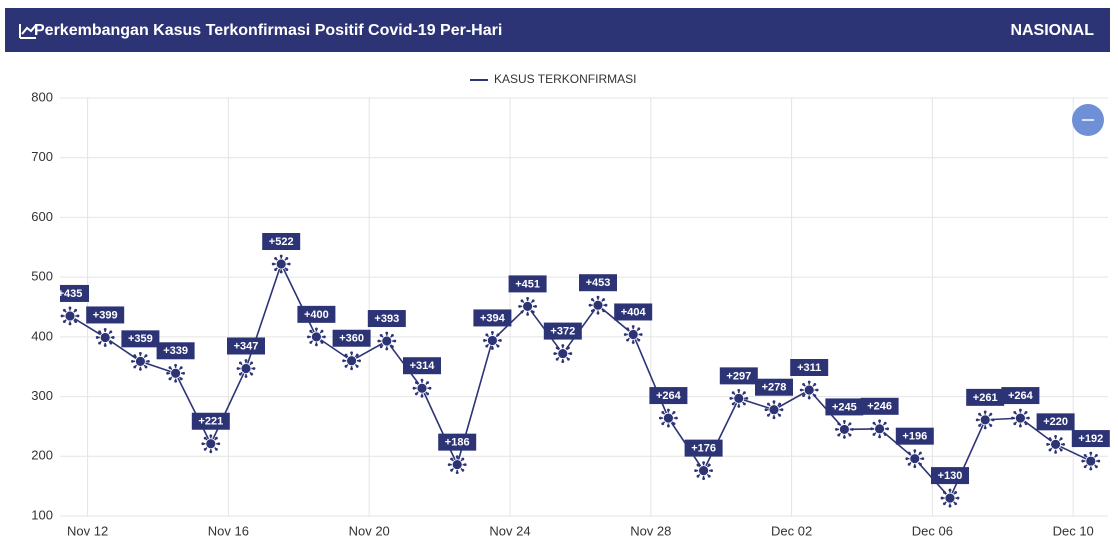  What do you see at coordinates (457, 442) in the screenshot?
I see `data-label: +186` at bounding box center [457, 442].